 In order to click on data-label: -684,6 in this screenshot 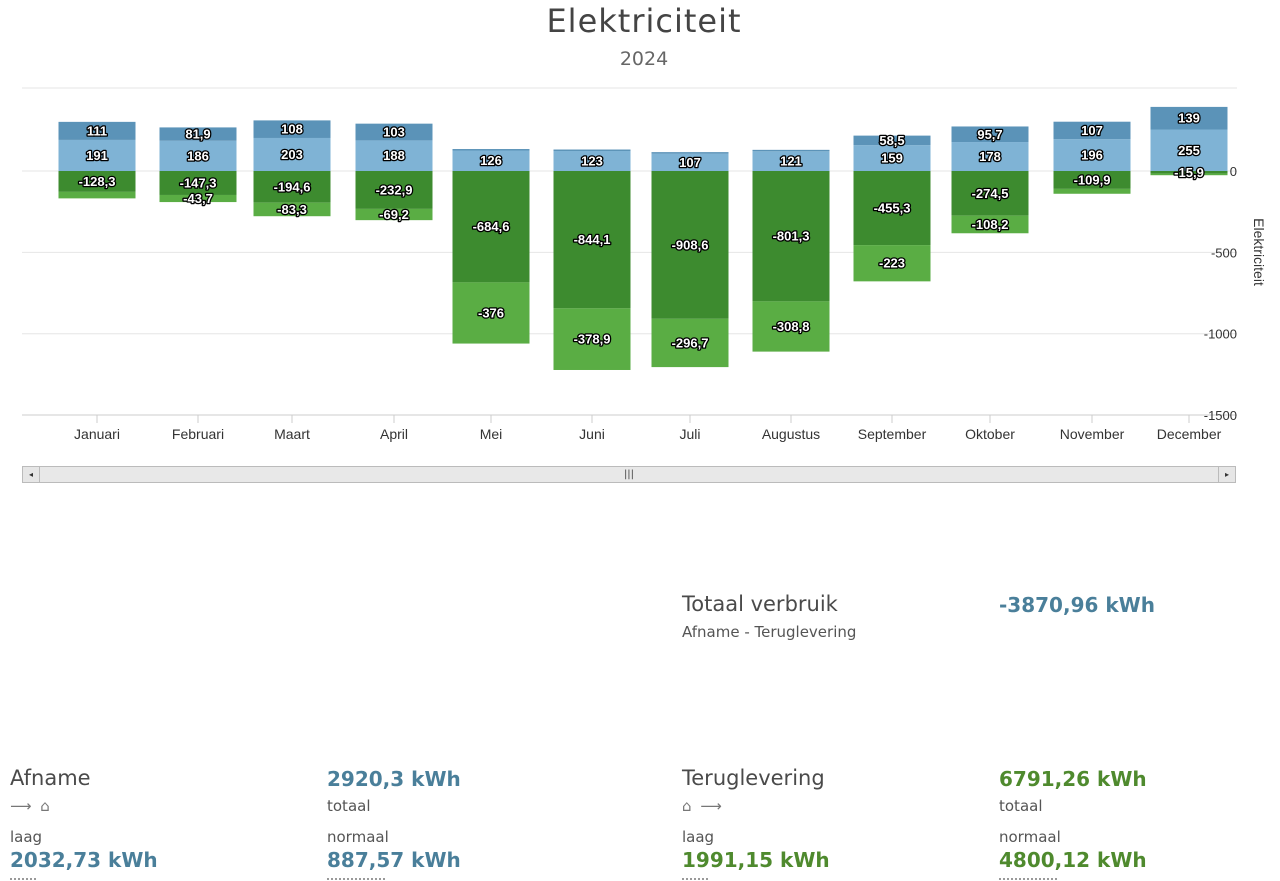, I will do `click(491, 226)`.